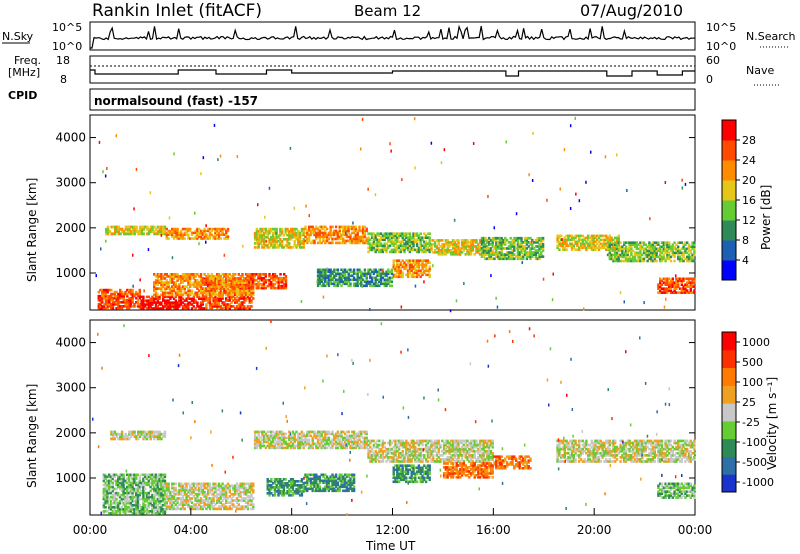  Describe the element at coordinates (749, 220) in the screenshot. I see `colorbar-label: 12` at that location.